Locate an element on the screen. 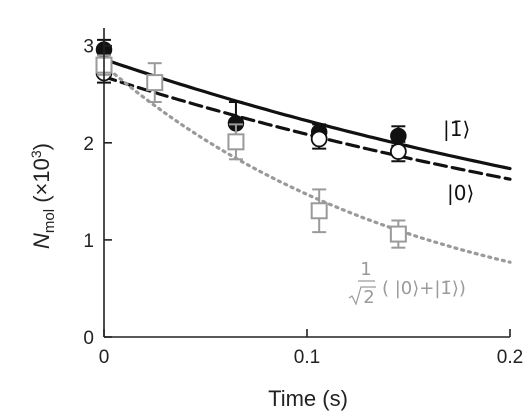 Image resolution: width=528 pixels, height=416 pixels. y-axis-title-sub: mol is located at coordinates (49, 221).